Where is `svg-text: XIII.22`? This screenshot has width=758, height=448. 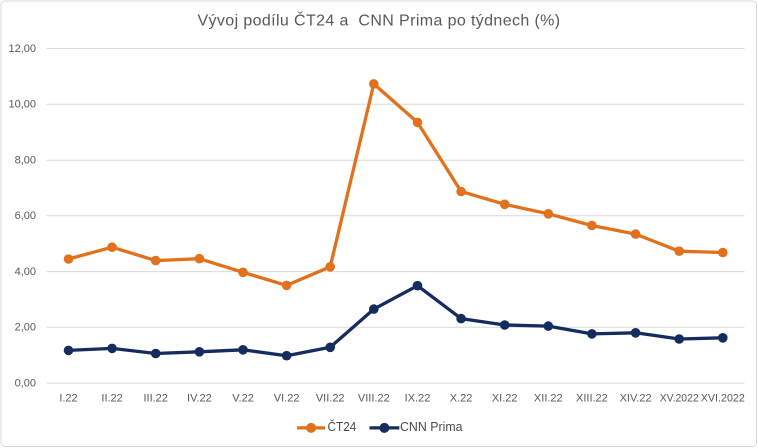
svg-text: XIII.22 is located at coordinates (592, 399).